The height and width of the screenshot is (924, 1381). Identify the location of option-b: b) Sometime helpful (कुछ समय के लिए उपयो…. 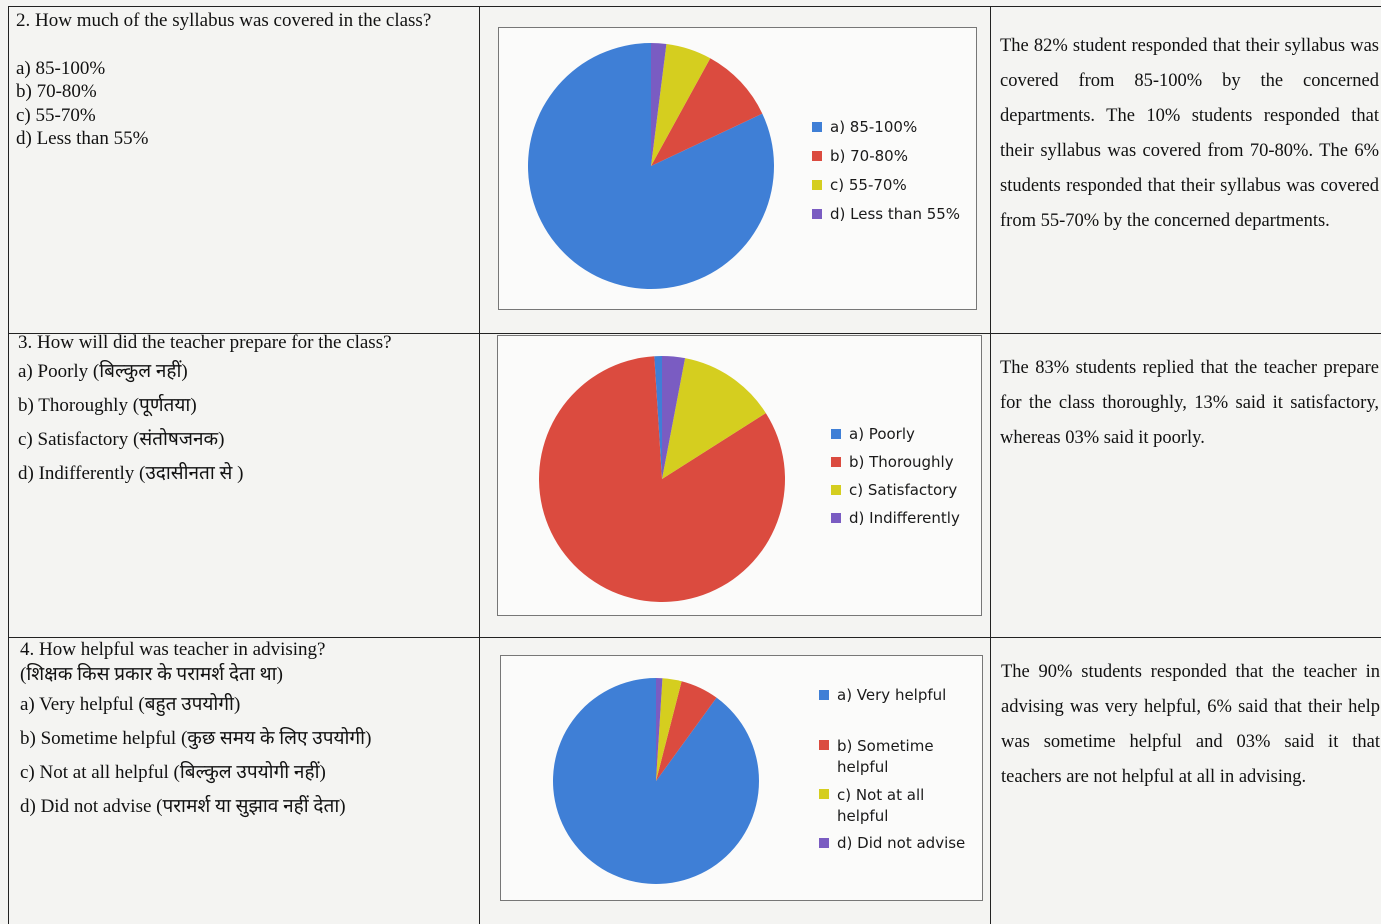
(196, 738).